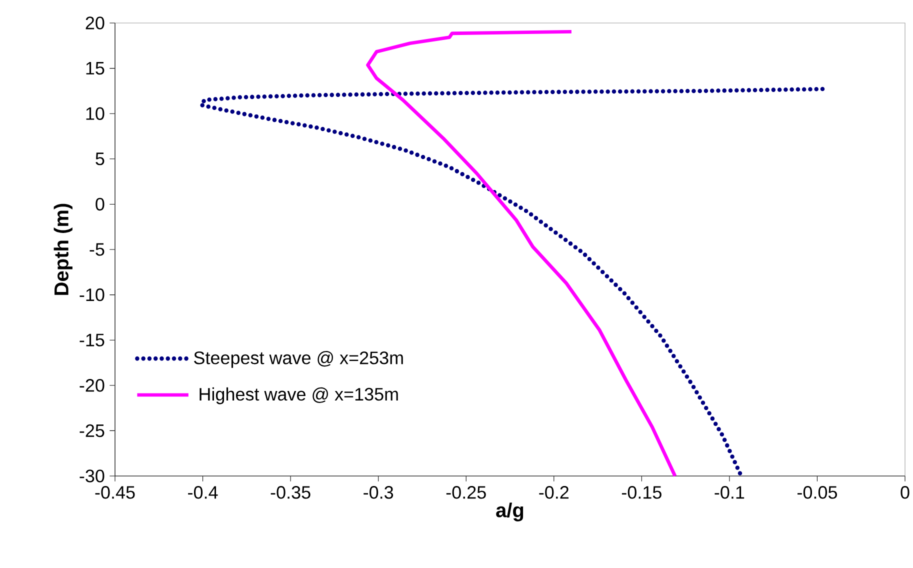 This screenshot has height=568, width=913. I want to click on x-tick-label: -0.15, so click(642, 492).